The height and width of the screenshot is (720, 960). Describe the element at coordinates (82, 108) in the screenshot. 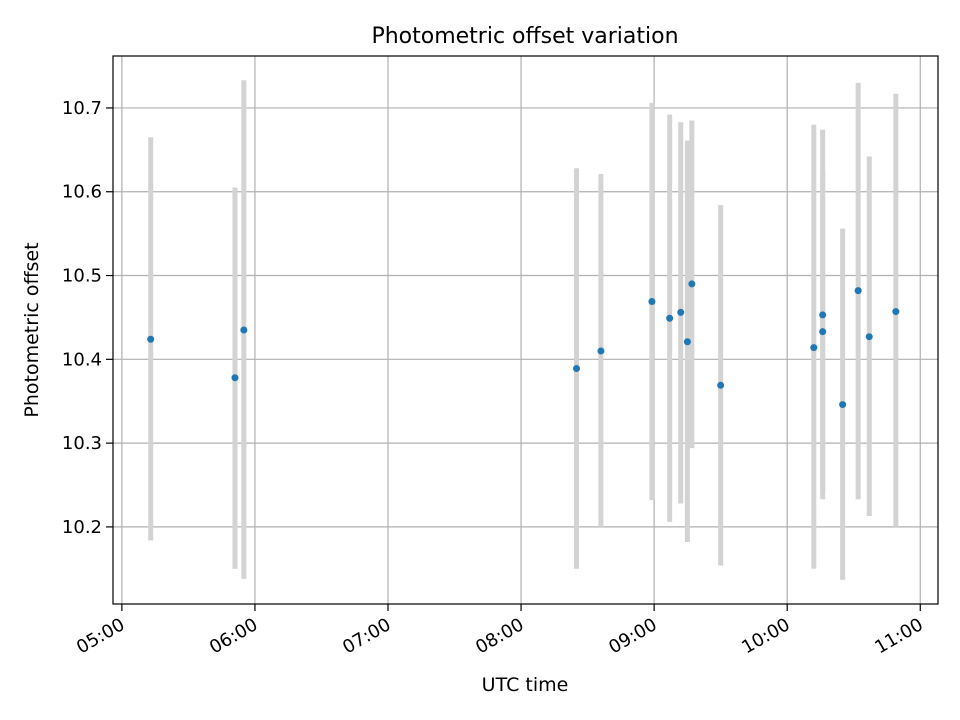

I see `y-tick-label: 10.7` at that location.